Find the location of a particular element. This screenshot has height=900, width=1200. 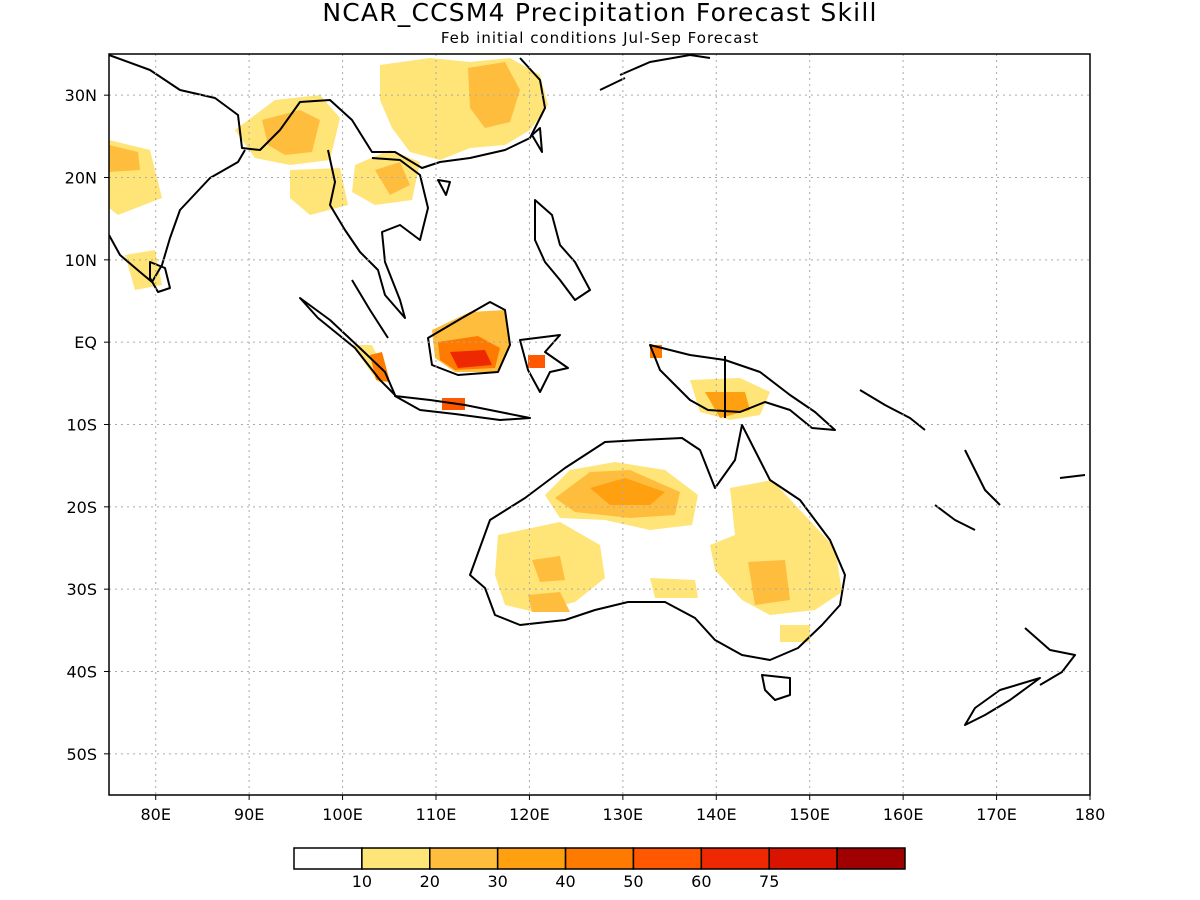

coastline-sumatra is located at coordinates (347, 346).